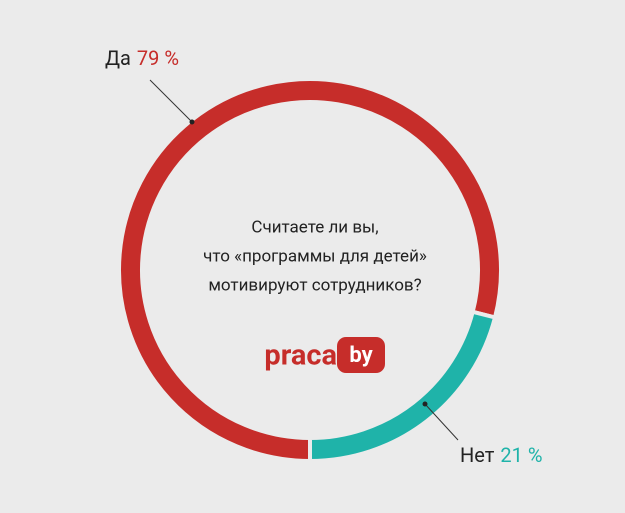 The width and height of the screenshot is (625, 513). Describe the element at coordinates (314, 285) in the screenshot. I see `chart-title: мотивируют сотрудников?` at that location.